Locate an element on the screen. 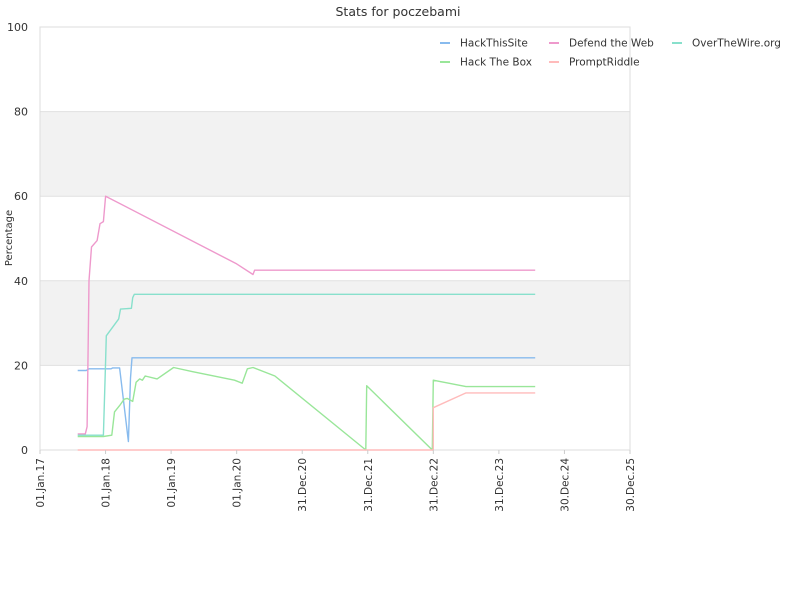 The width and height of the screenshot is (800, 600). x-tick-label: 30.Dec.24 is located at coordinates (565, 485).